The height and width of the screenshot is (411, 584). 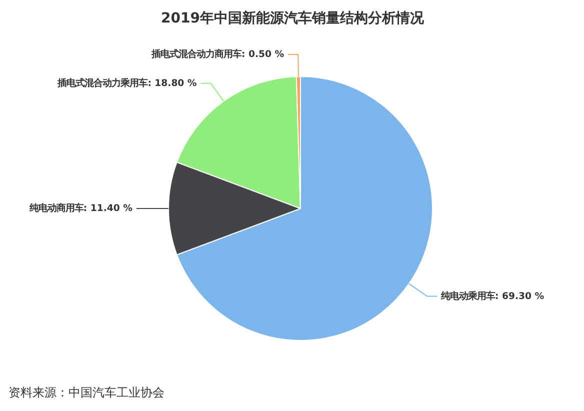 I want to click on chart-title: 2019年中国新能源汽车销量结构分析情况, so click(x=293, y=18).